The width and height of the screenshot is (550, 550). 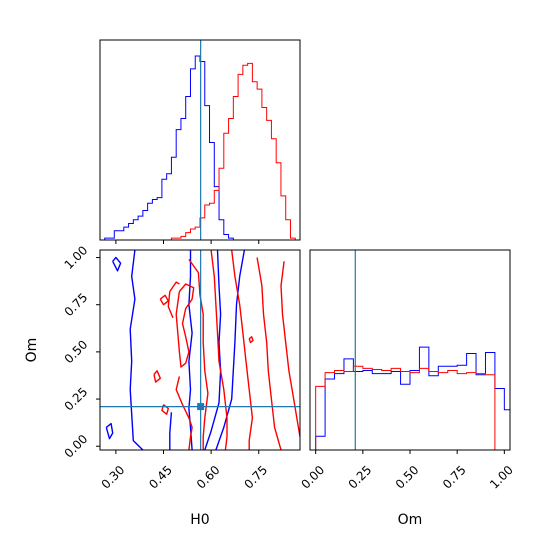 I want to click on x-tick-label: 1.00, so click(x=501, y=477).